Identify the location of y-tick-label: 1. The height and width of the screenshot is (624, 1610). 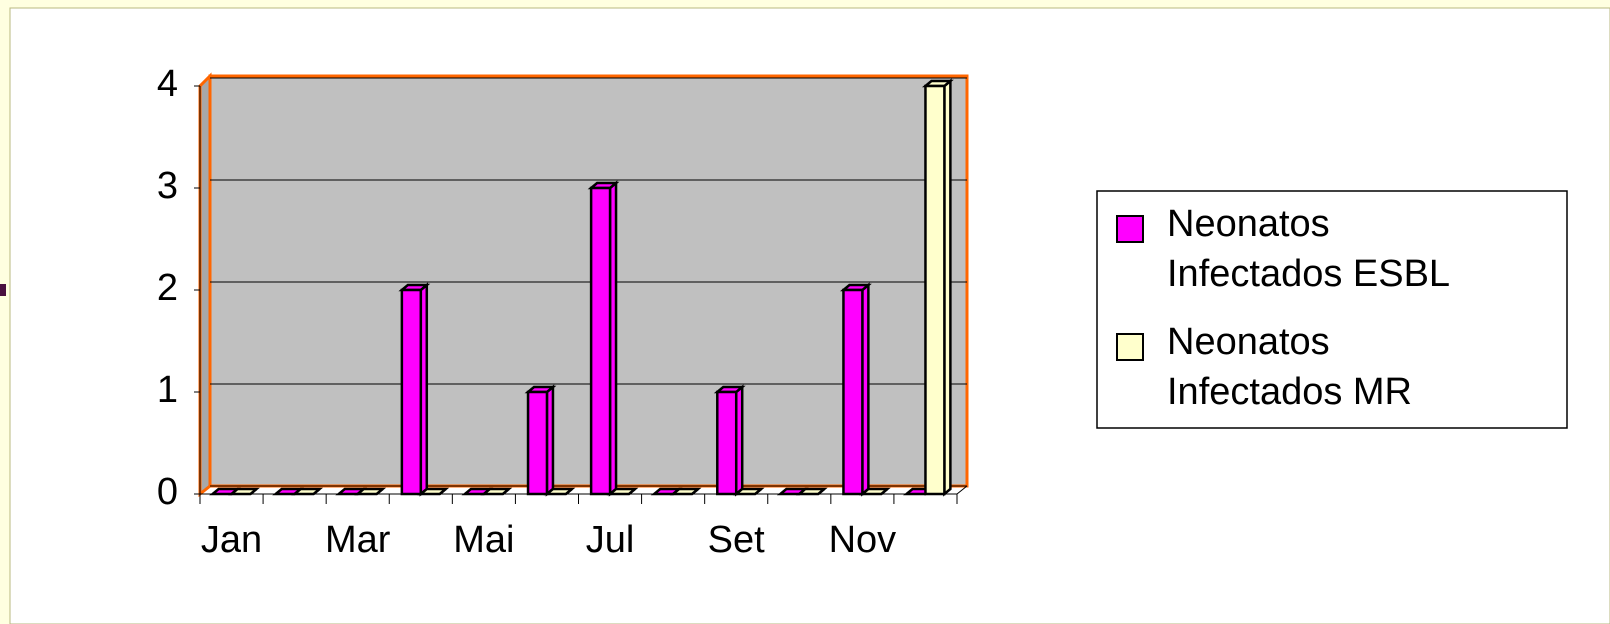
(167, 390).